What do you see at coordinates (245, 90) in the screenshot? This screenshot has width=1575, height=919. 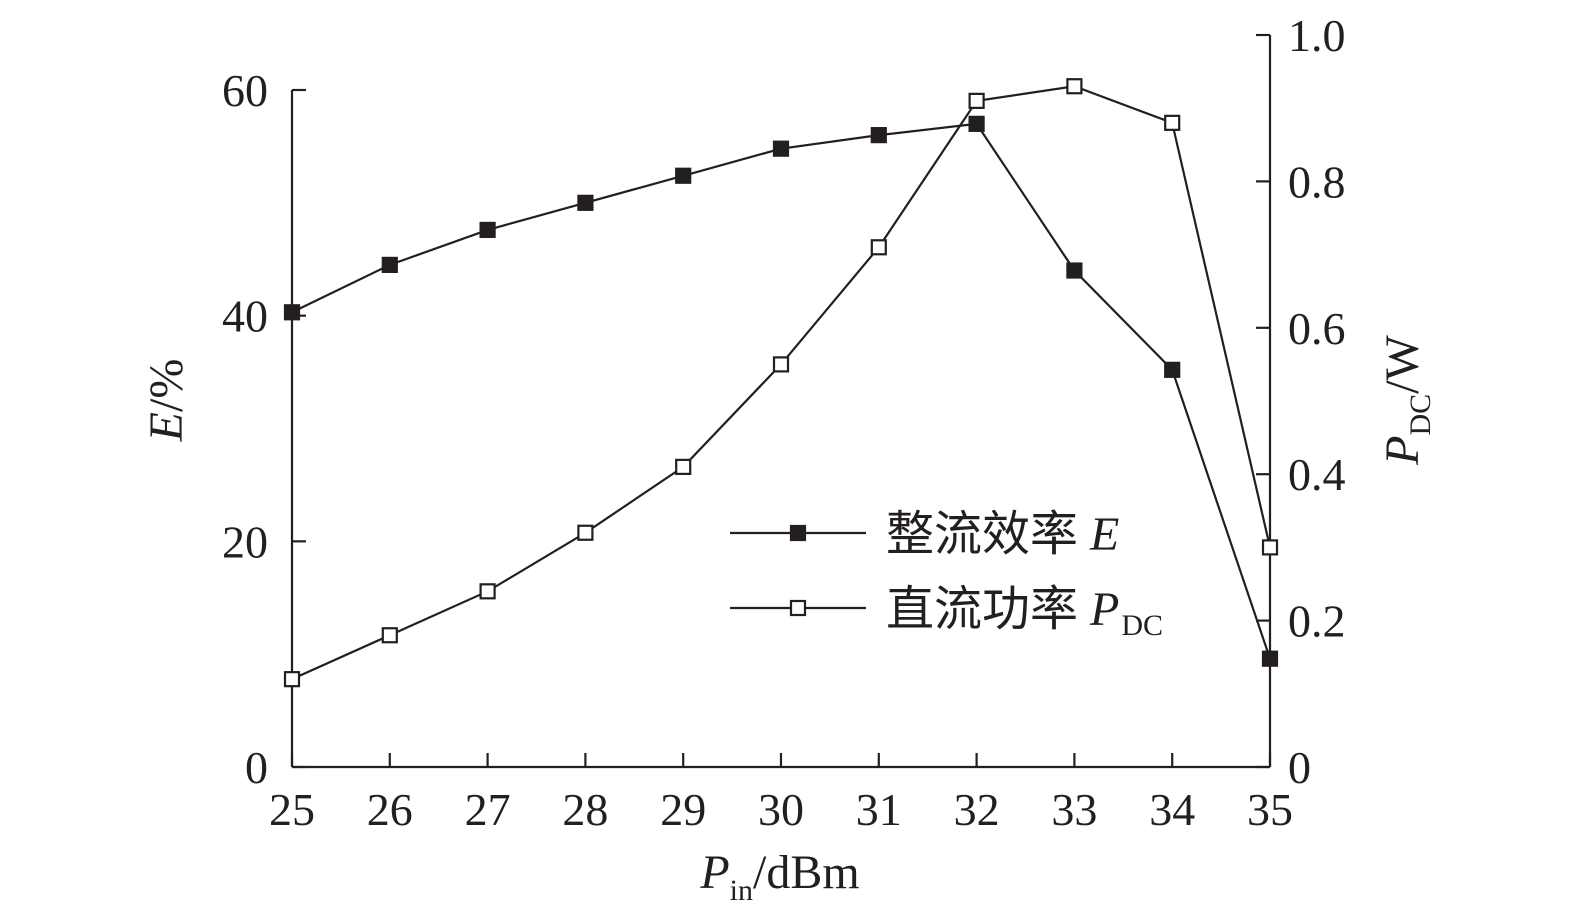 I see `y-left-tick-label: 60` at bounding box center [245, 90].